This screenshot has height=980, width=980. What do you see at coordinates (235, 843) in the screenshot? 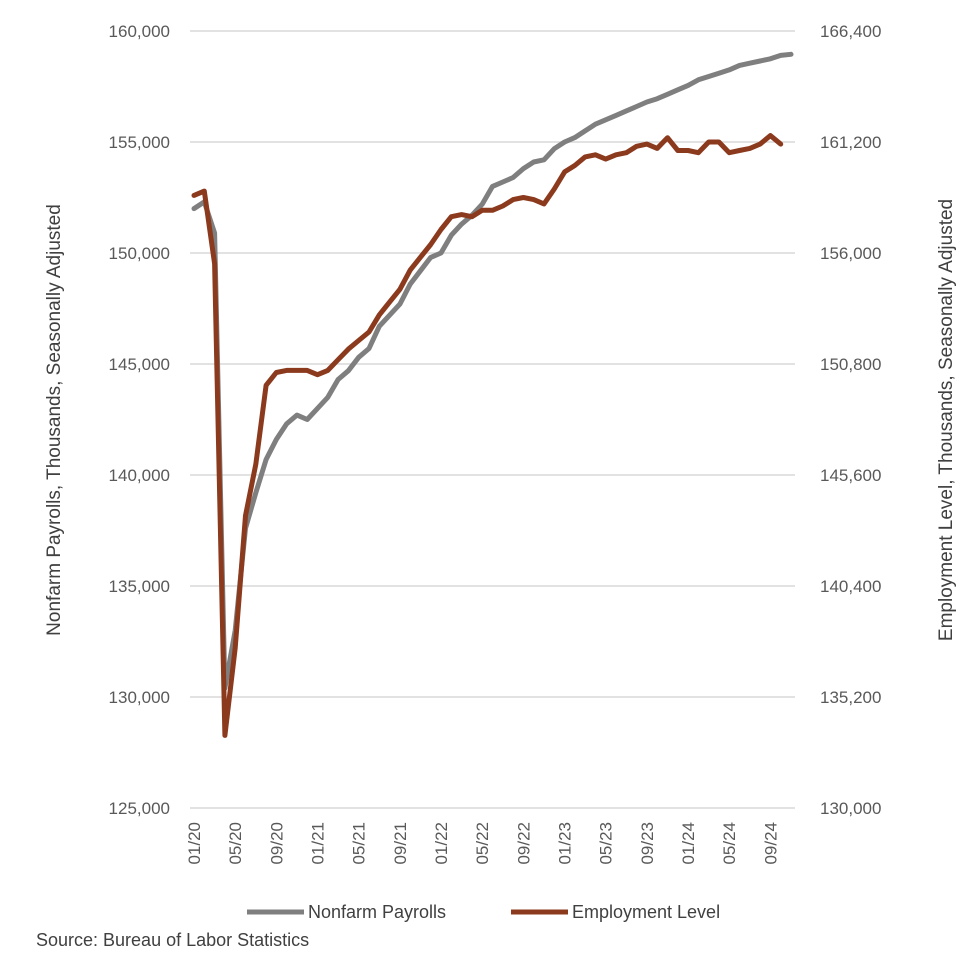
I see `x-tick-label: 05/20` at bounding box center [235, 843].